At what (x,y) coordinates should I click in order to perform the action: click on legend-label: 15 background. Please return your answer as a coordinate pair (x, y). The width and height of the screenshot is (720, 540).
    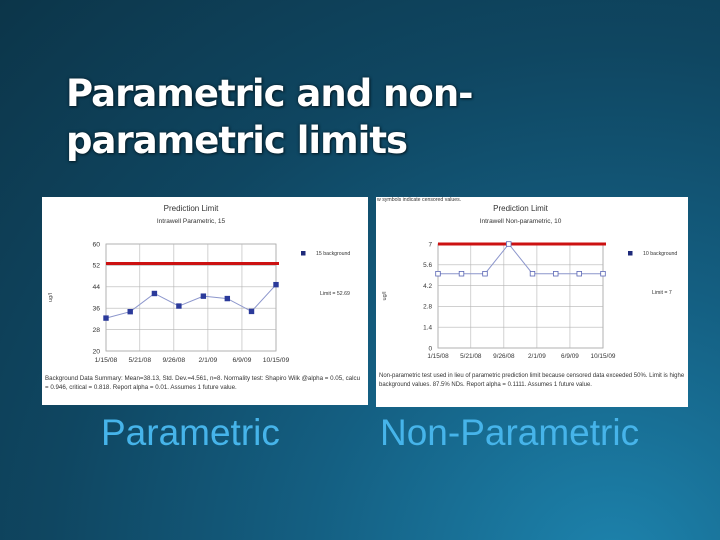
    Looking at the image, I should click on (333, 254).